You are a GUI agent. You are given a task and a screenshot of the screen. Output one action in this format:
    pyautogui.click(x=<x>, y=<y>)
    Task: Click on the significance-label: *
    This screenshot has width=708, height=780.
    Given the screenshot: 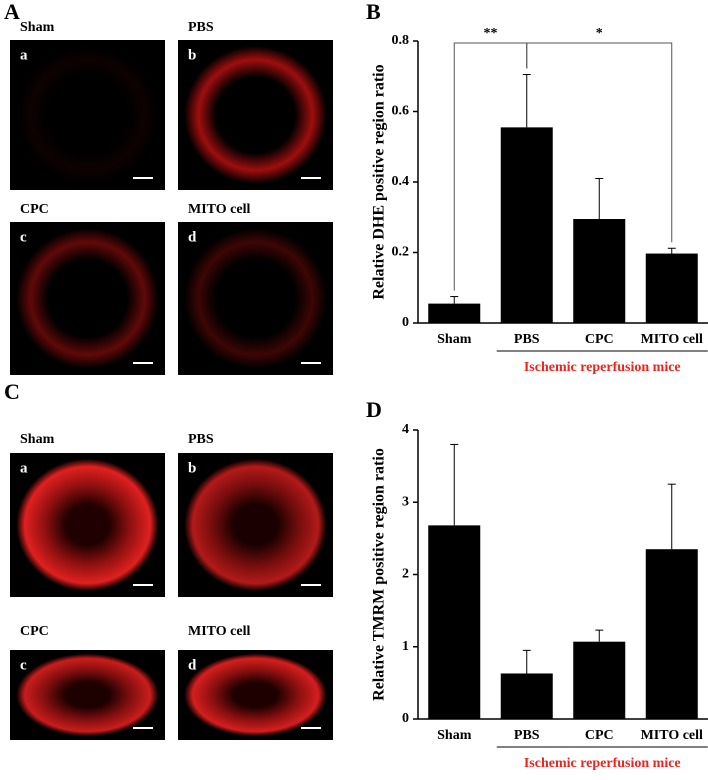 What is the action you would take?
    pyautogui.click(x=599, y=33)
    